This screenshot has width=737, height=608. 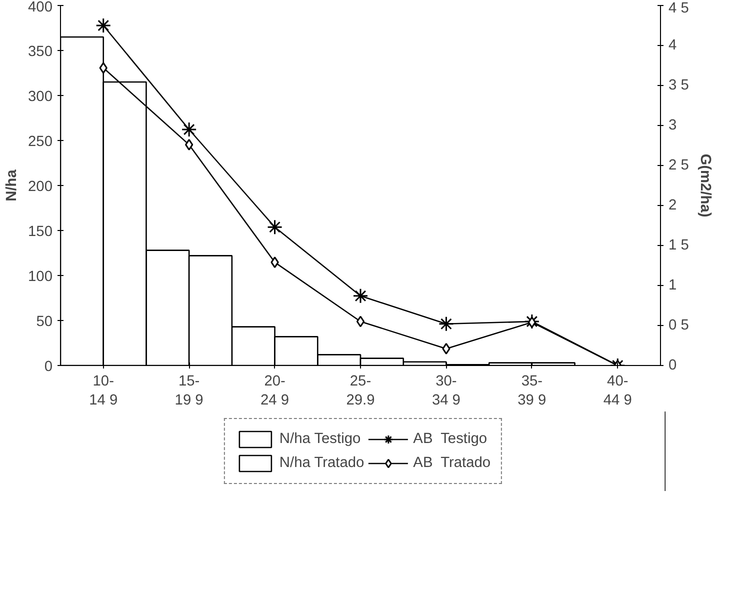 I want to click on y-tick-label: 250, so click(x=40, y=142).